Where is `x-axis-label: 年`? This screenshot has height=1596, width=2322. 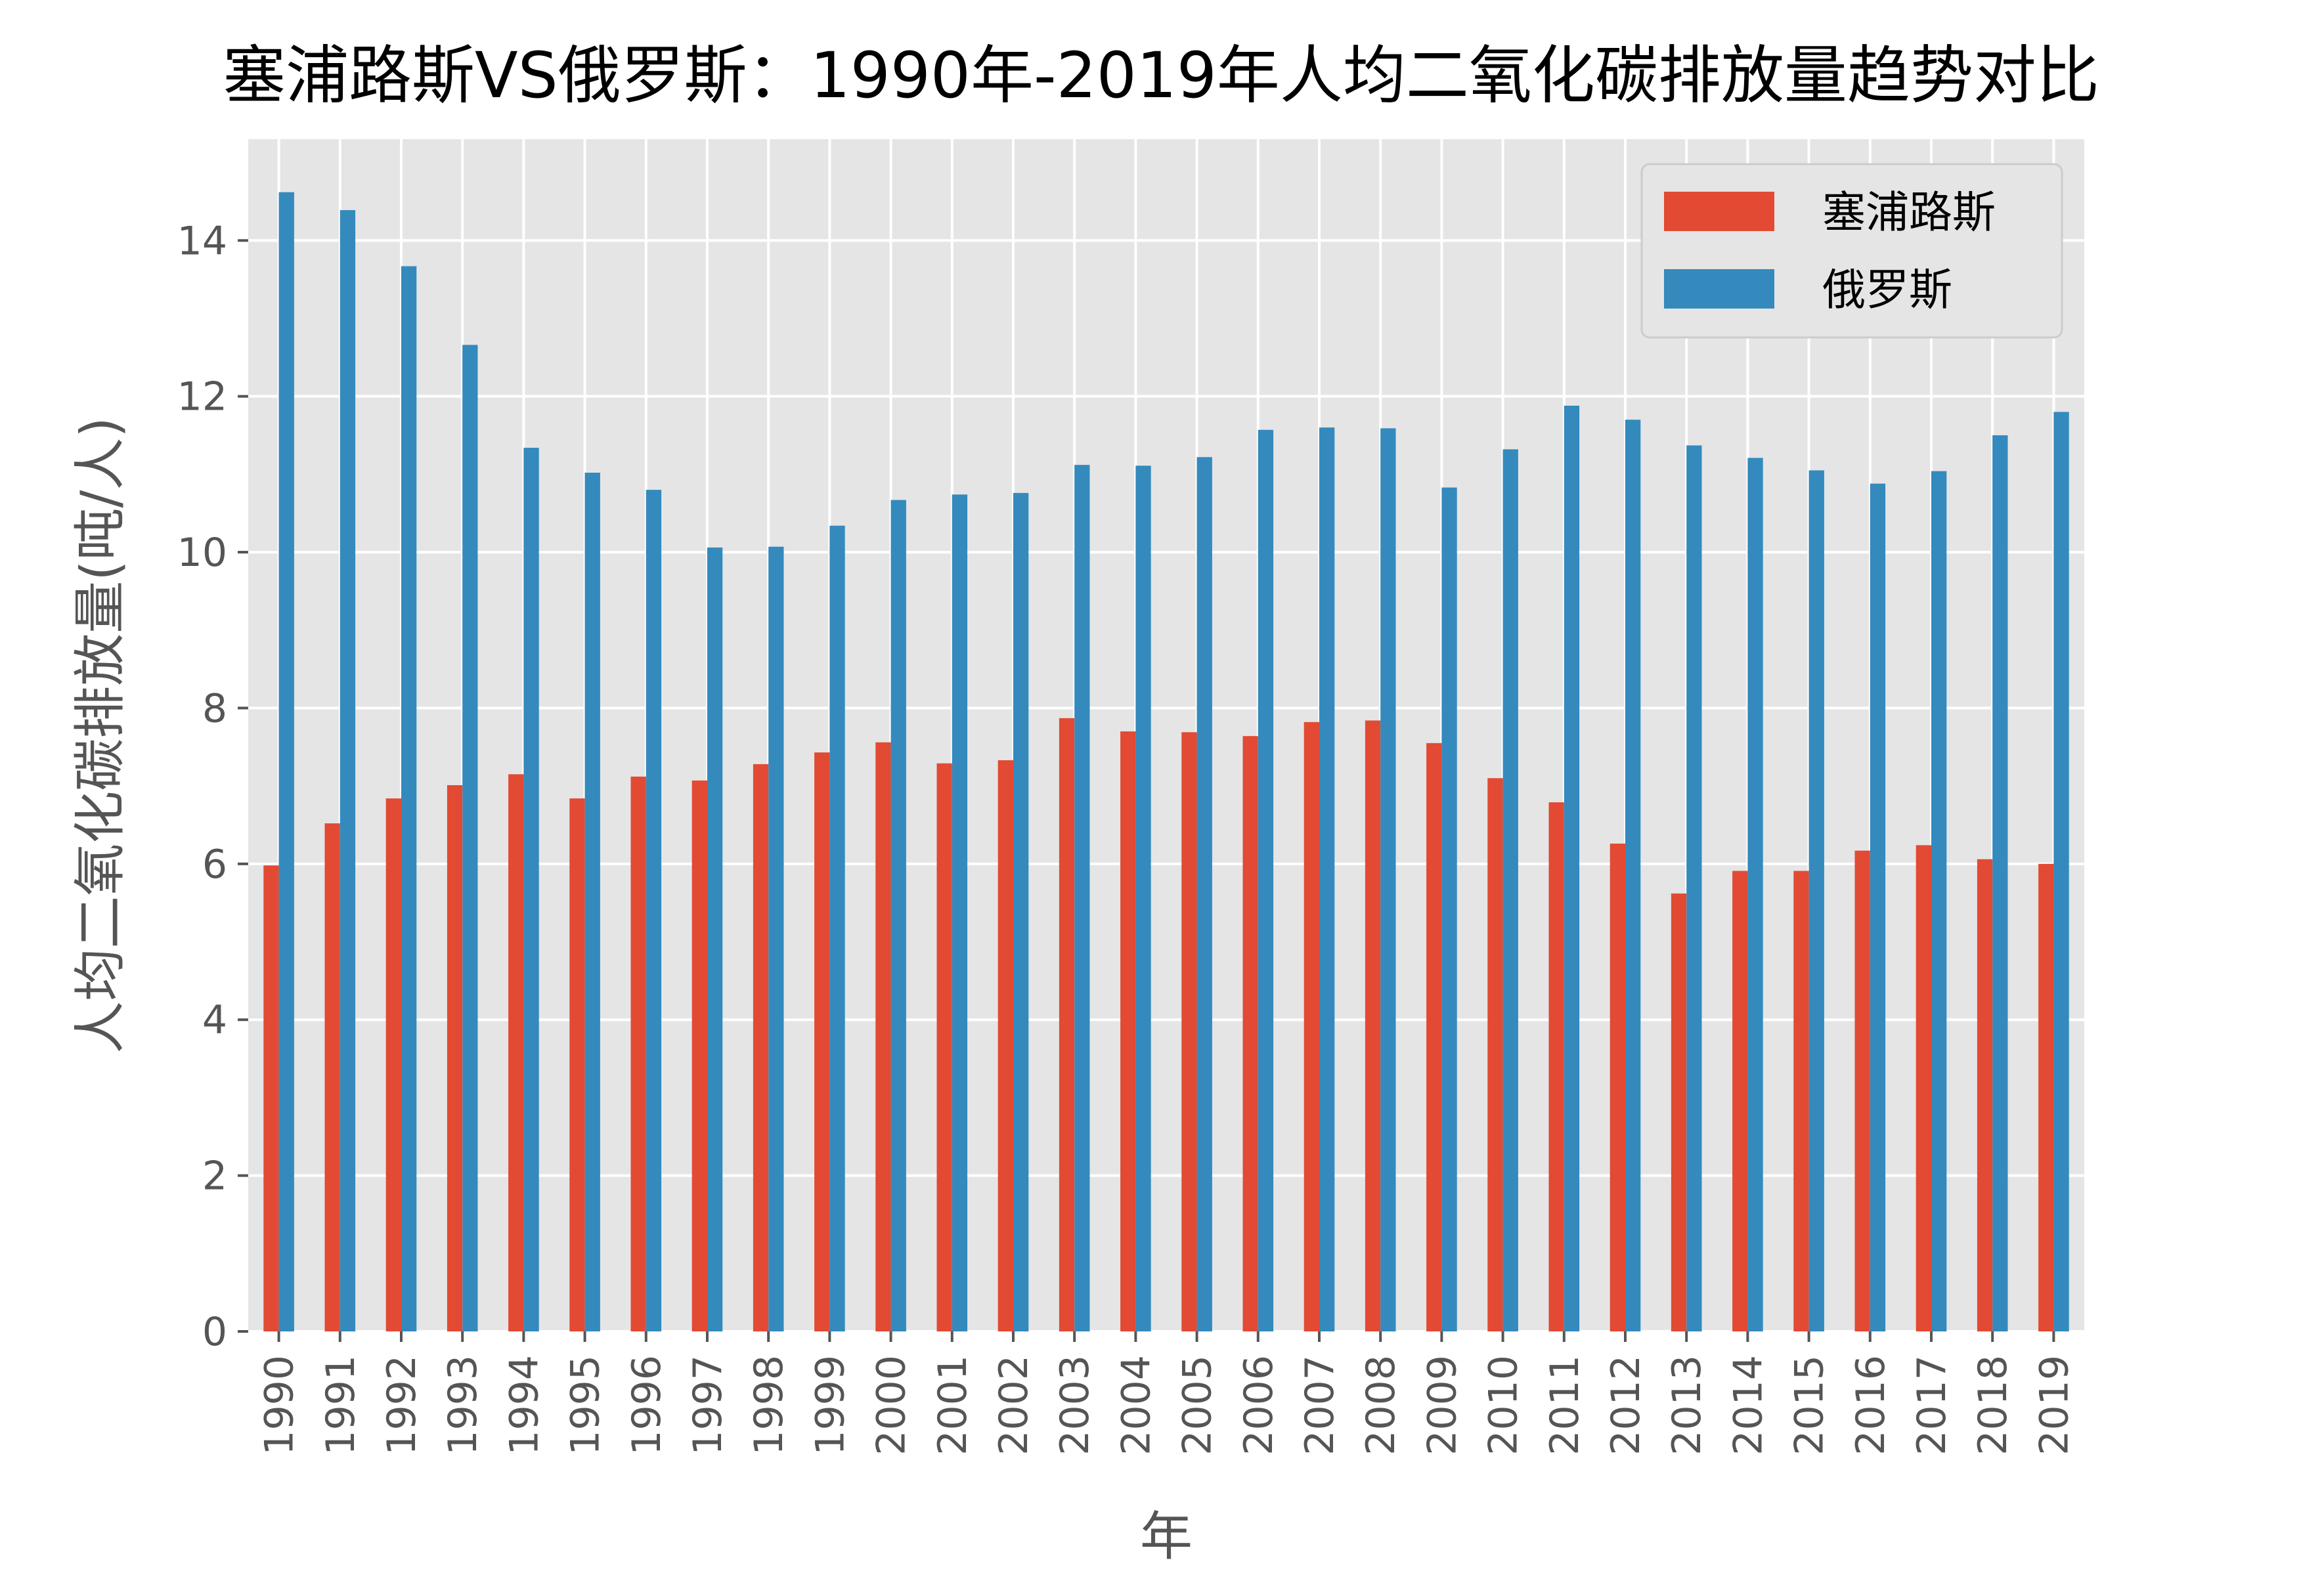 x-axis-label: 年 is located at coordinates (1166, 1536).